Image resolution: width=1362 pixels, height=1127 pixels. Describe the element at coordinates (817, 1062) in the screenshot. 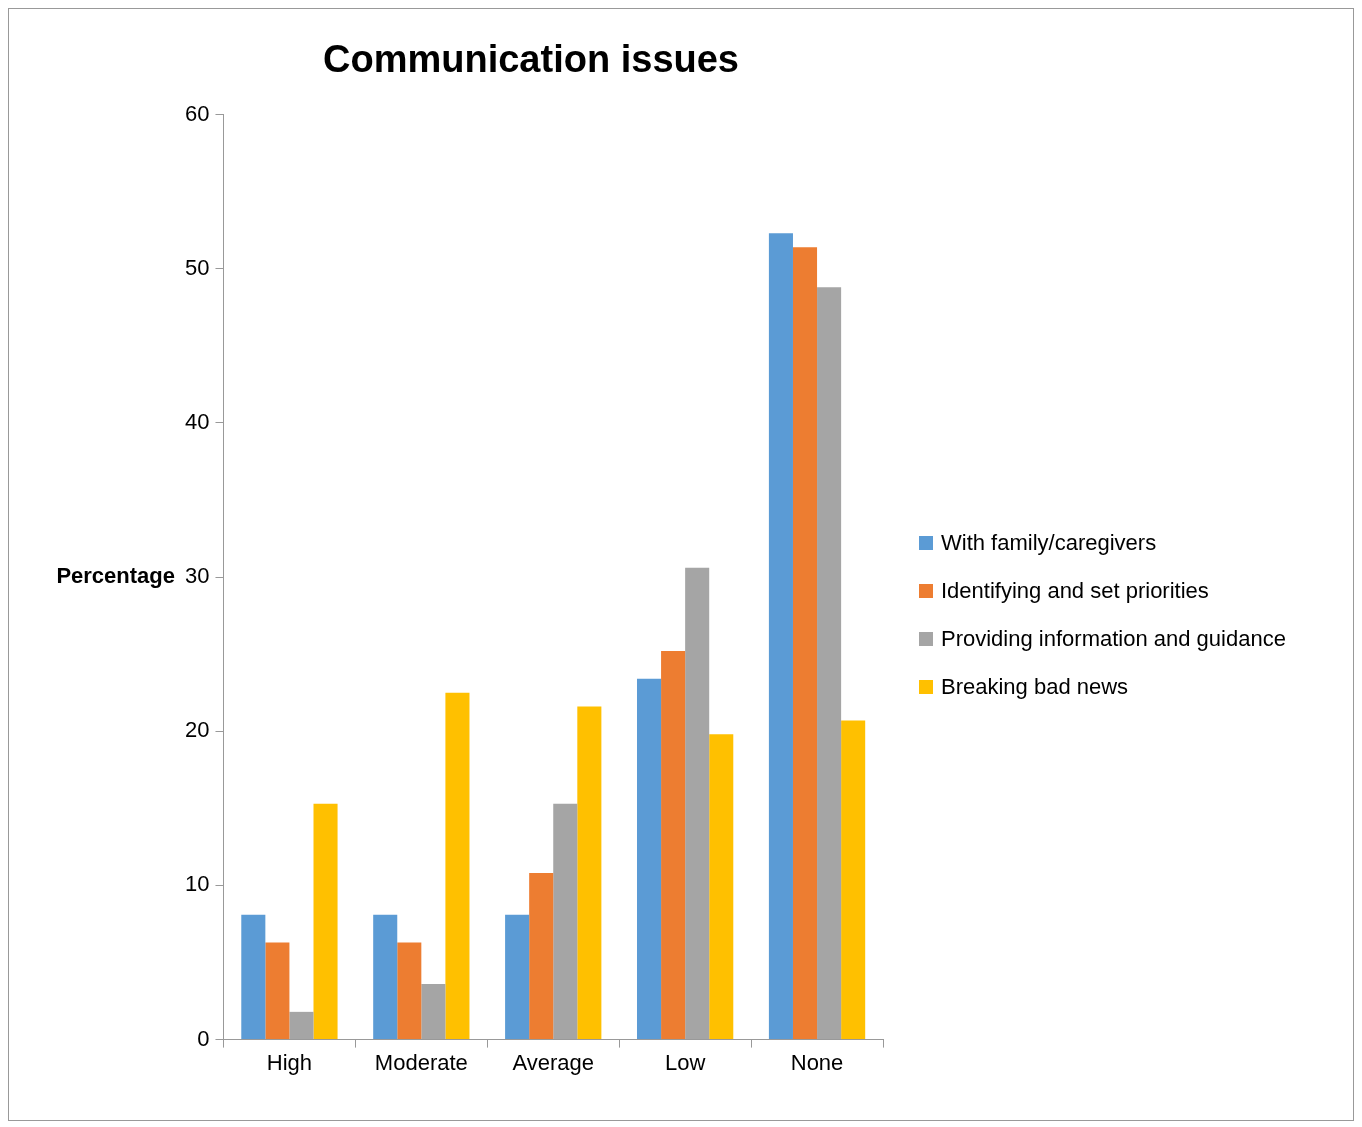

I see `x-tick-label: None` at that location.